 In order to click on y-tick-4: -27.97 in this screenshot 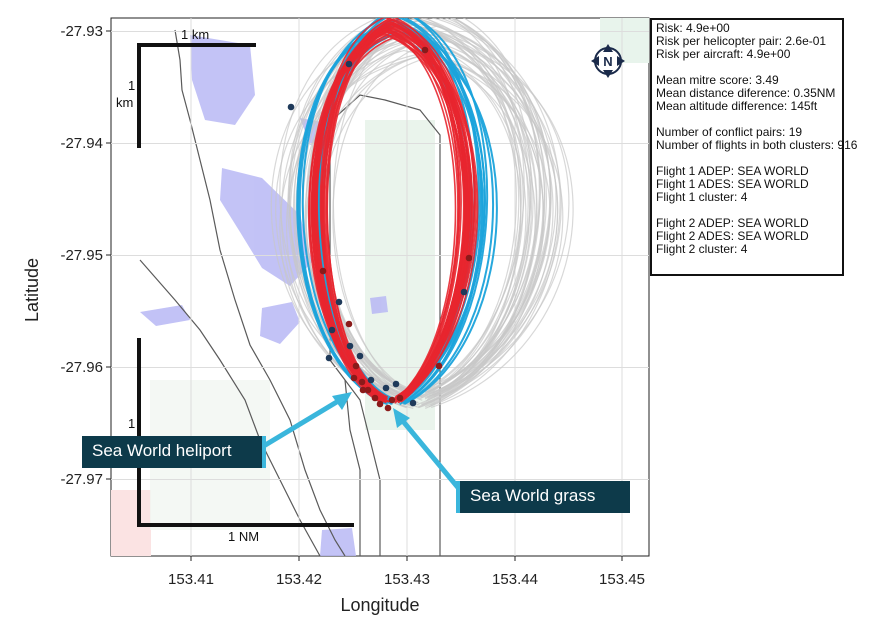, I will do `click(81, 479)`.